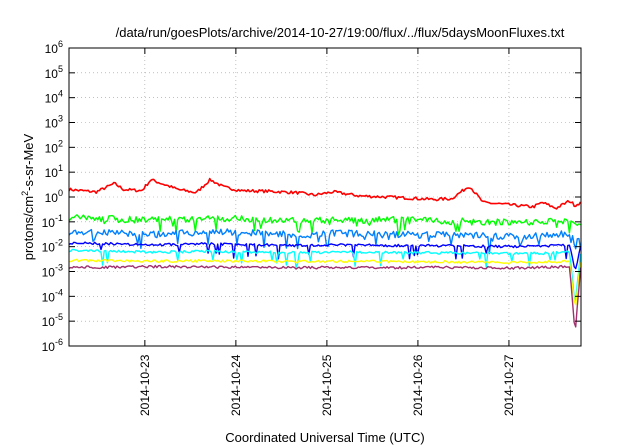  Describe the element at coordinates (54, 146) in the screenshot. I see `y-tick-label: 10²` at that location.